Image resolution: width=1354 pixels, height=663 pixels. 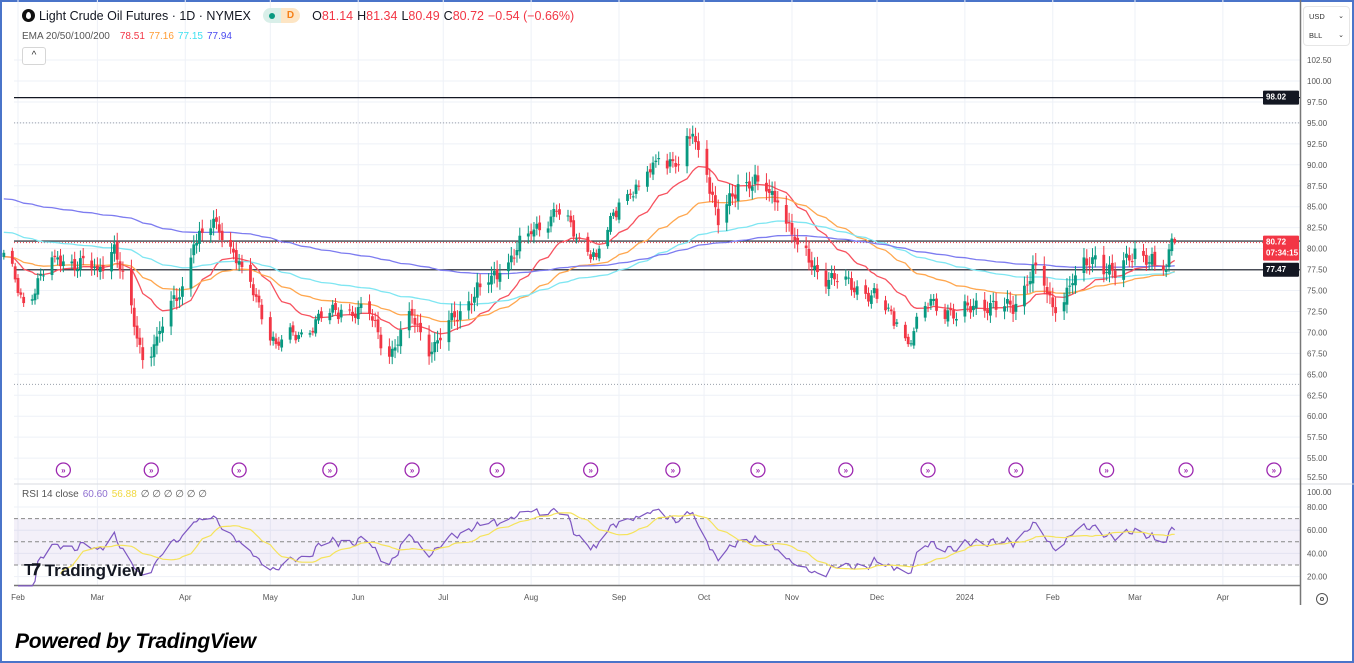 What do you see at coordinates (1317, 144) in the screenshot?
I see `price-tick-label: 92.50` at bounding box center [1317, 144].